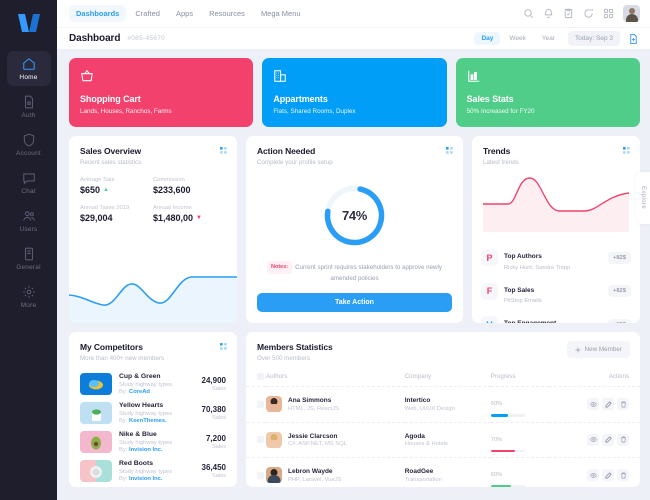  Describe the element at coordinates (556, 292) in the screenshot. I see `list-item: F Top Sales PitStop Emails +82$` at that location.